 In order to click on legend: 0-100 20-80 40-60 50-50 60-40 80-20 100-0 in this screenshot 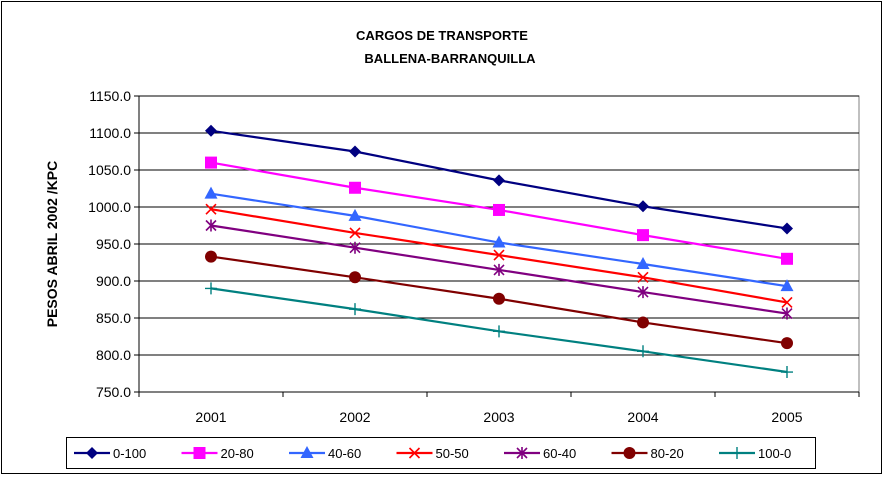, I will do `click(432, 453)`.